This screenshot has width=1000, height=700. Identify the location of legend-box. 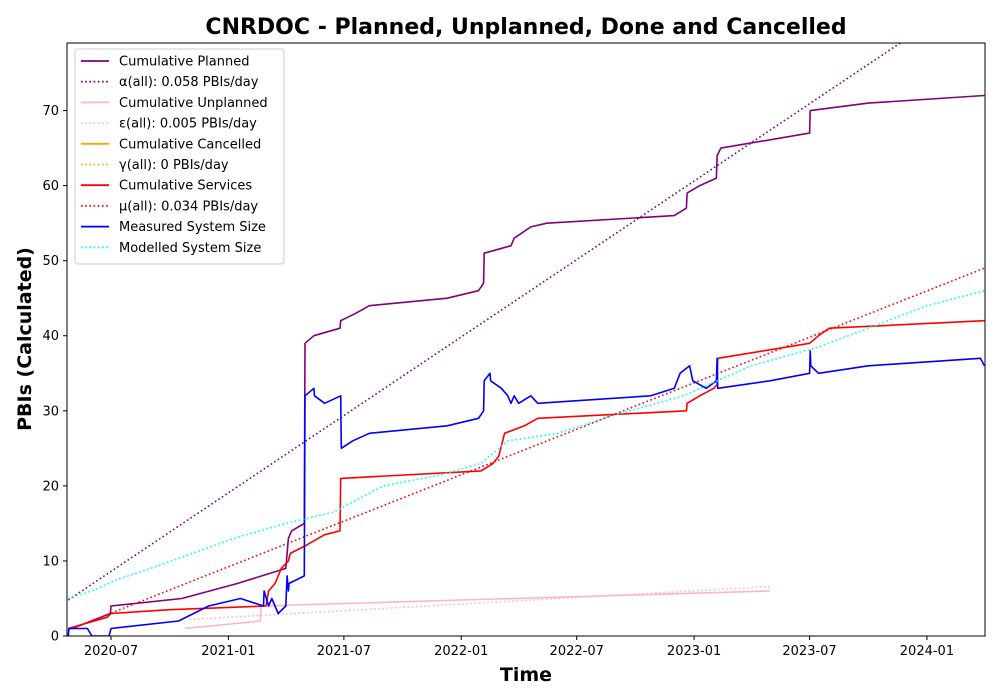
(179, 156).